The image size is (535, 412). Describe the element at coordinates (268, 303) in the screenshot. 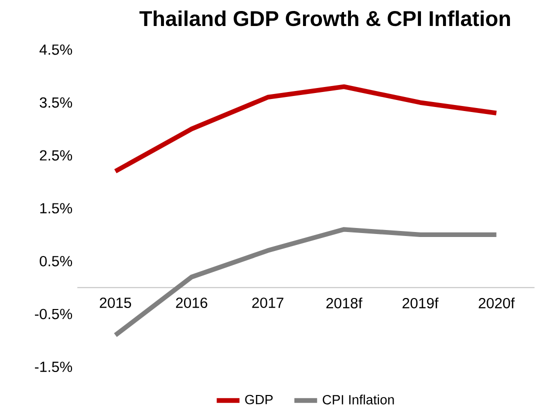

I see `x-tick-label: 2017` at that location.